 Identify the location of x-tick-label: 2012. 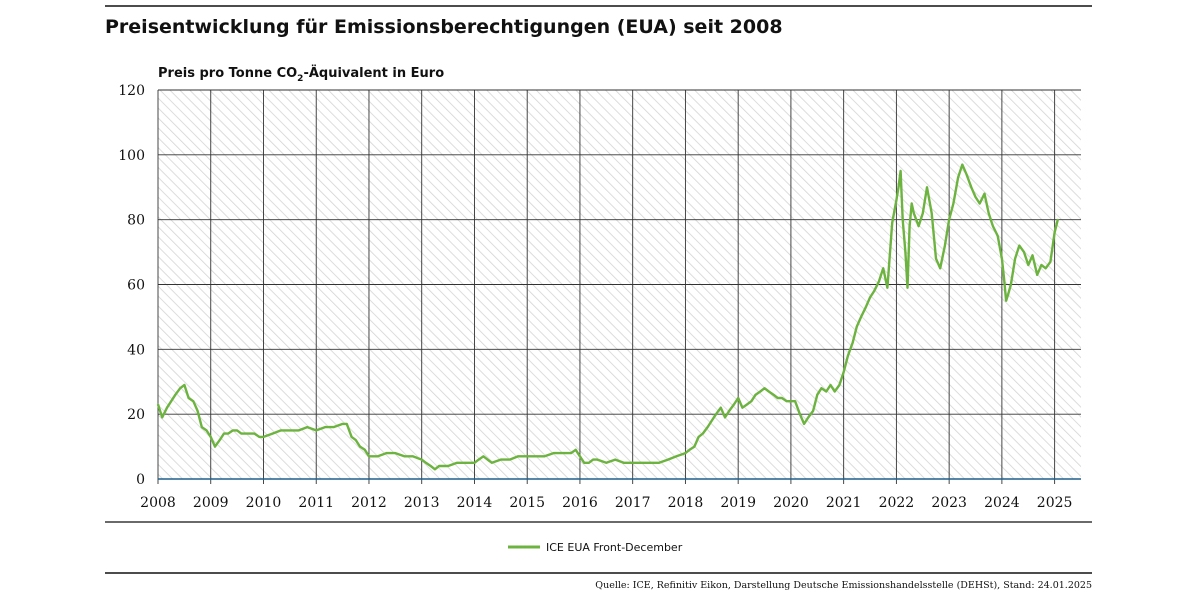
(369, 503).